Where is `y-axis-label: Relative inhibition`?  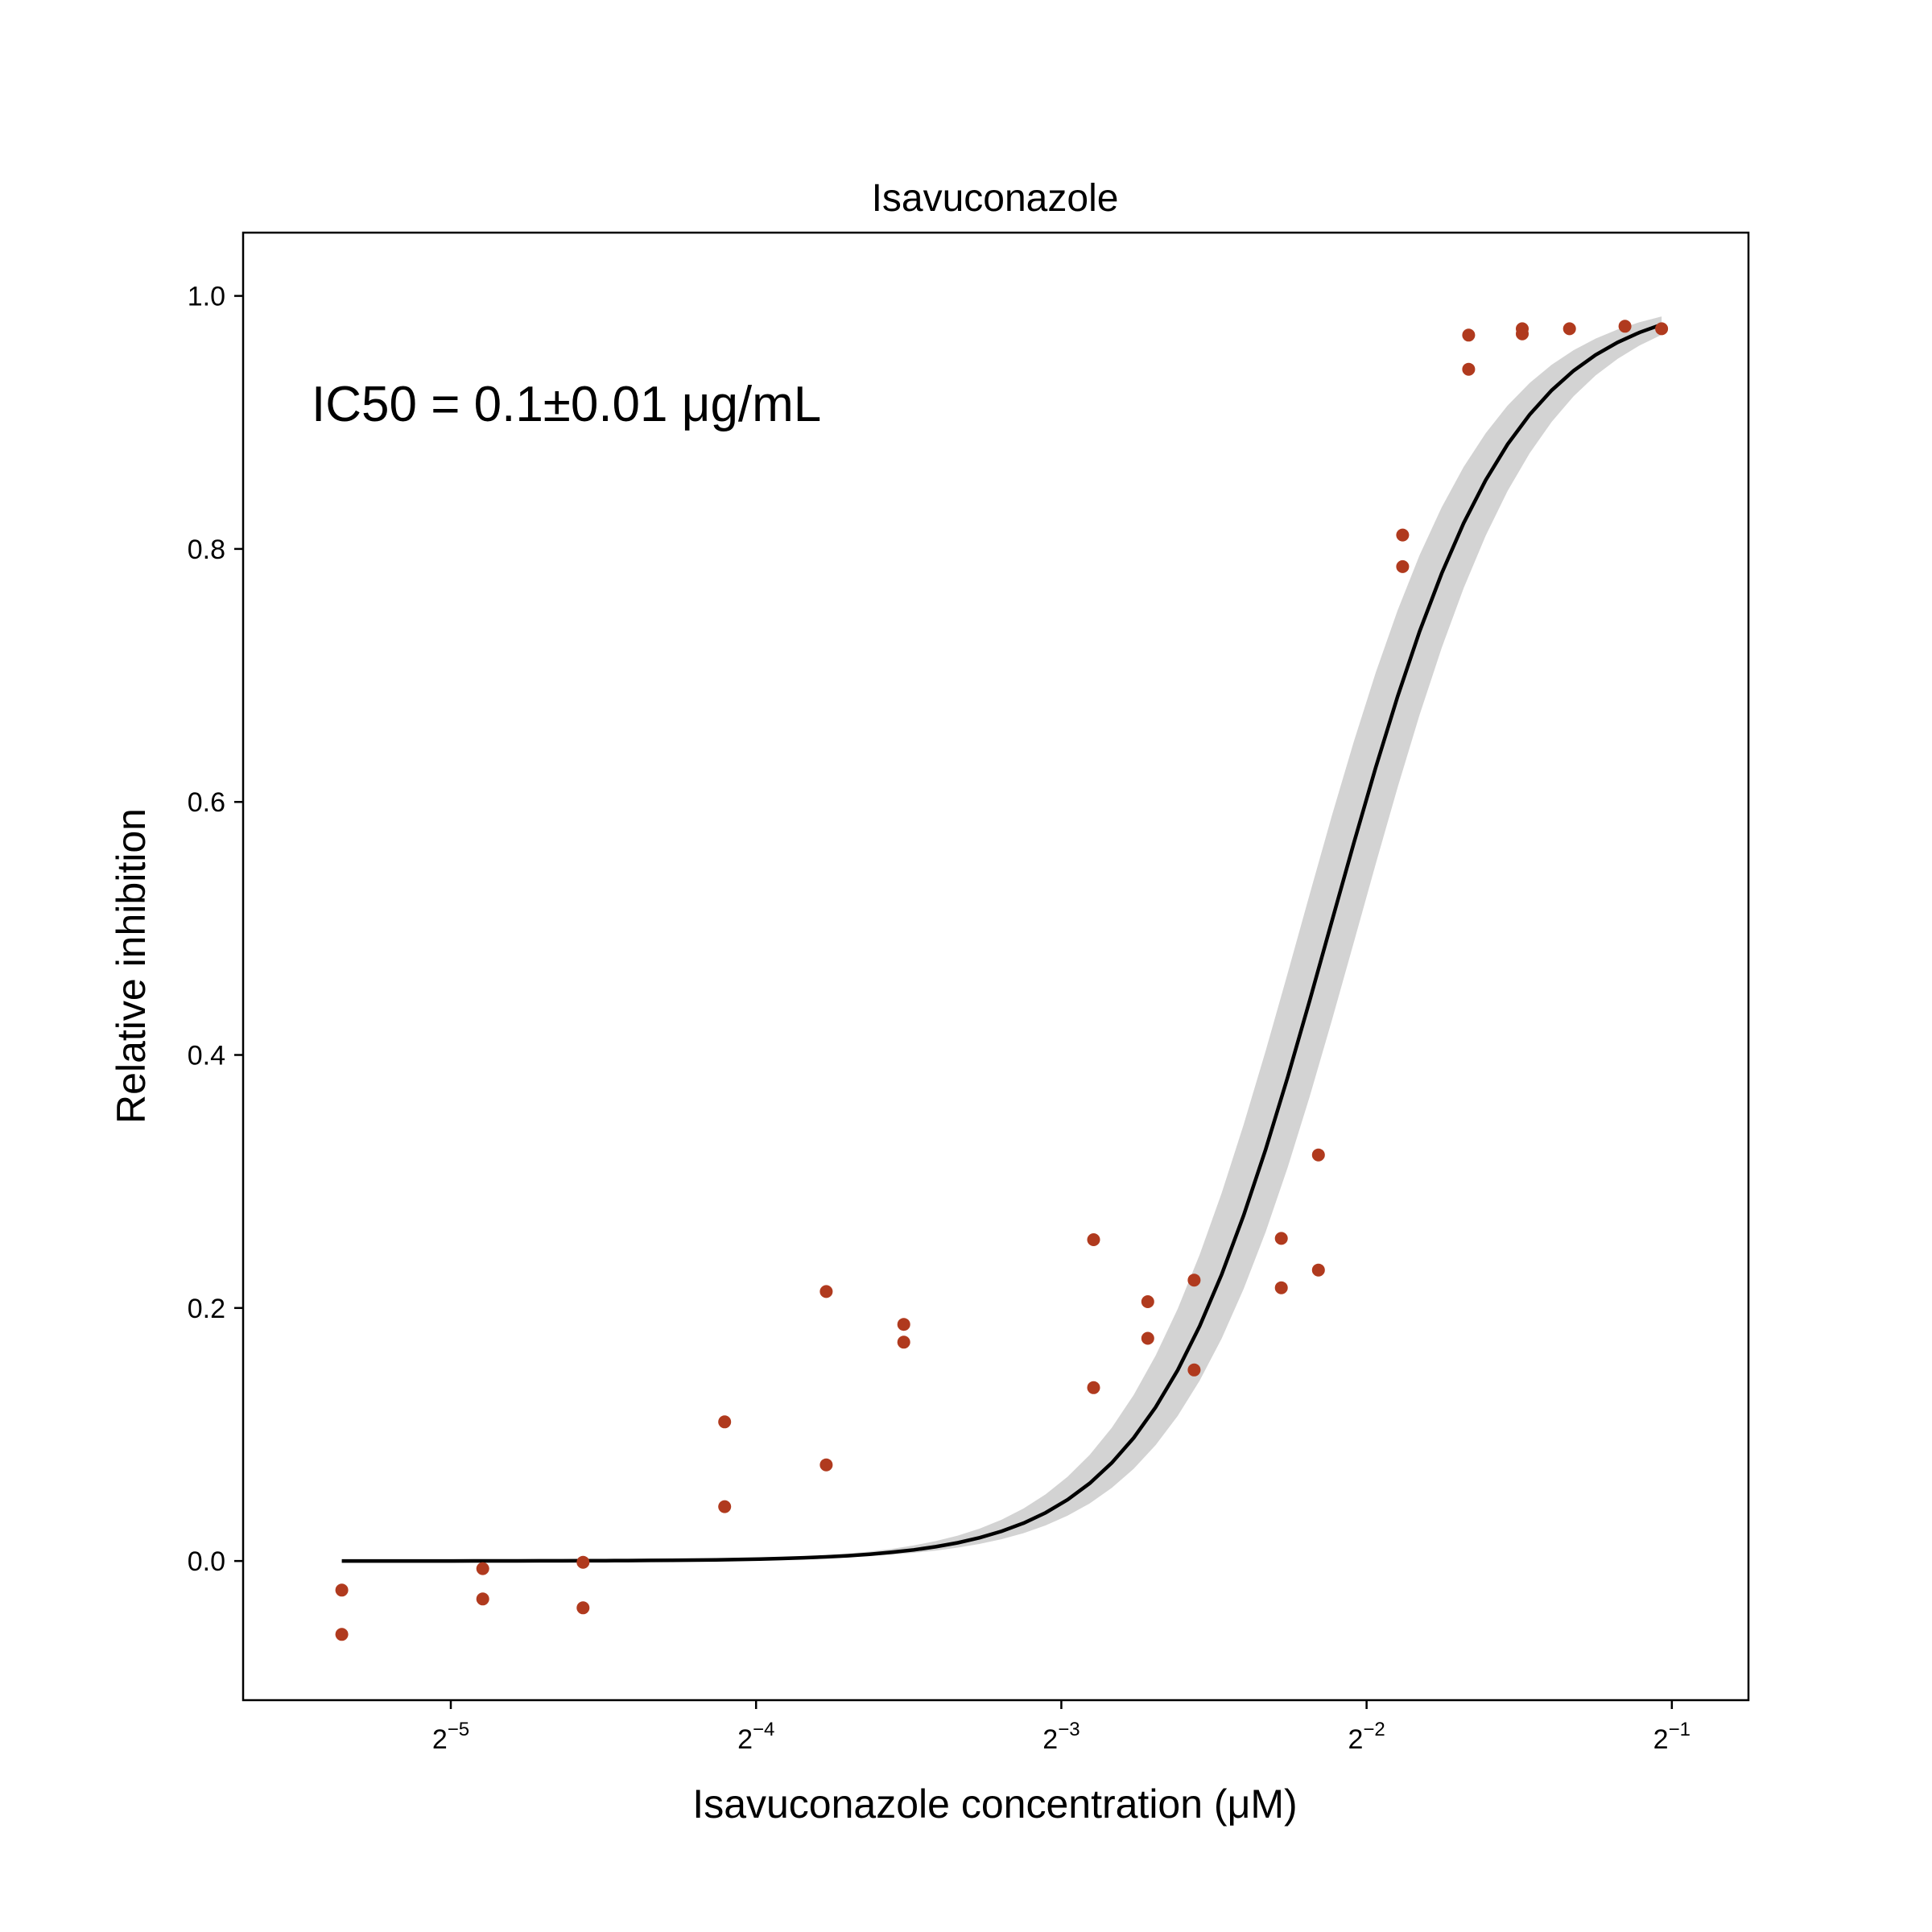
y-axis-label: Relative inhibition is located at coordinates (131, 966).